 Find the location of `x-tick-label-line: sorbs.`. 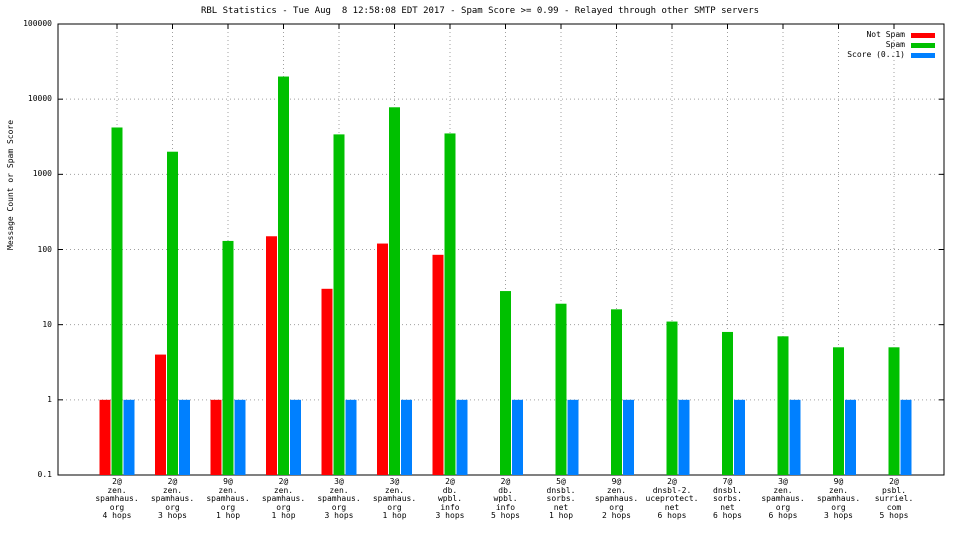

x-tick-label-line: sorbs. is located at coordinates (727, 498).